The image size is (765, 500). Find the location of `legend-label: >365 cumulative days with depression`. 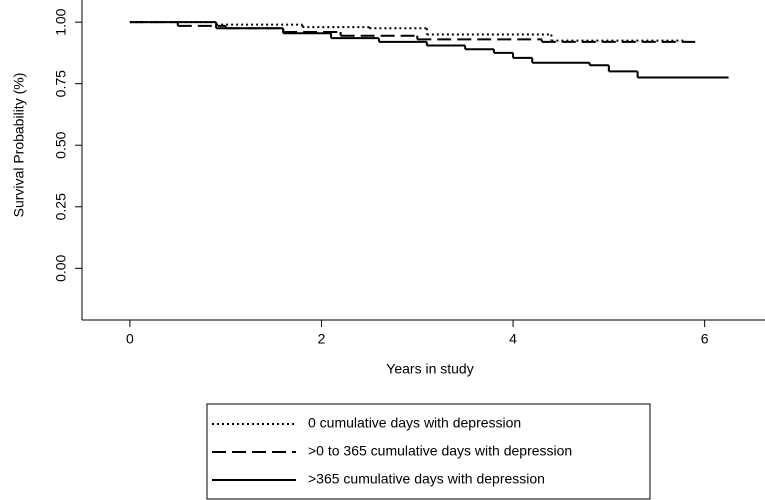

legend-label: >365 cumulative days with depression is located at coordinates (426, 479).